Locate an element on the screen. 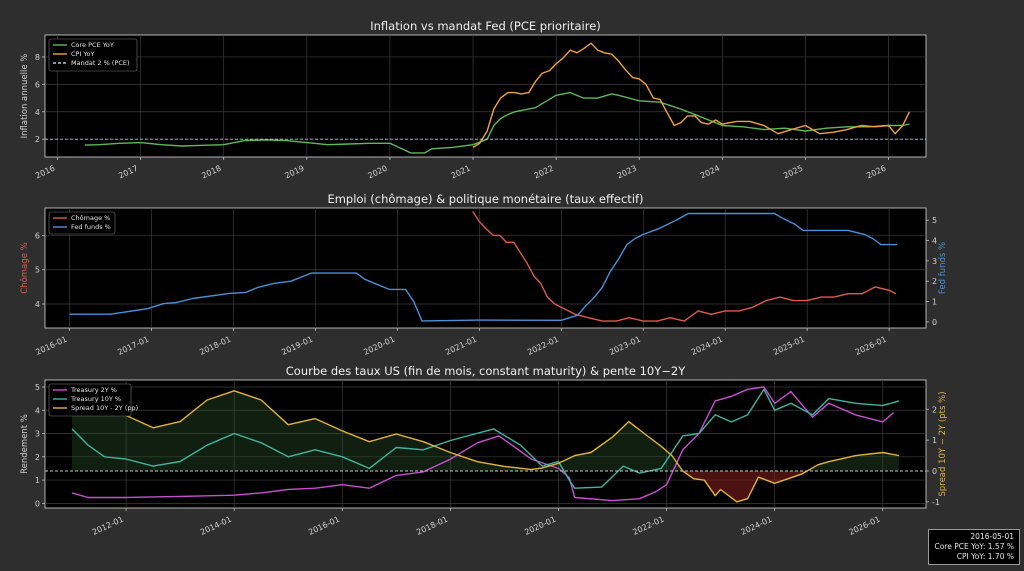 The height and width of the screenshot is (571, 1024). series-line-cpi-yoy is located at coordinates (691, 95).